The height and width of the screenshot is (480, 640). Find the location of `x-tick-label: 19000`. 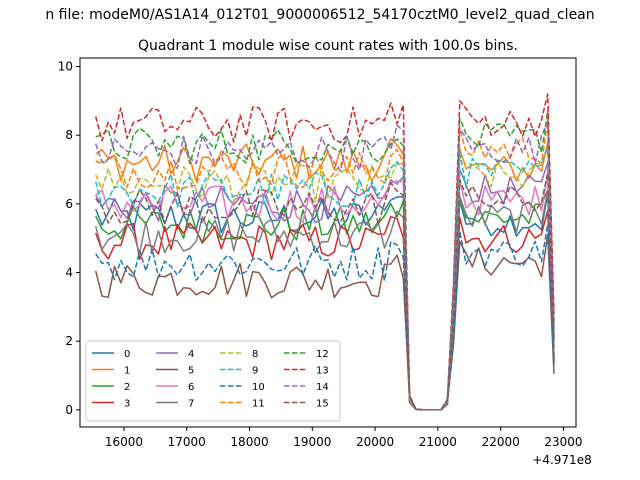

x-tick-label: 19000 is located at coordinates (312, 442).